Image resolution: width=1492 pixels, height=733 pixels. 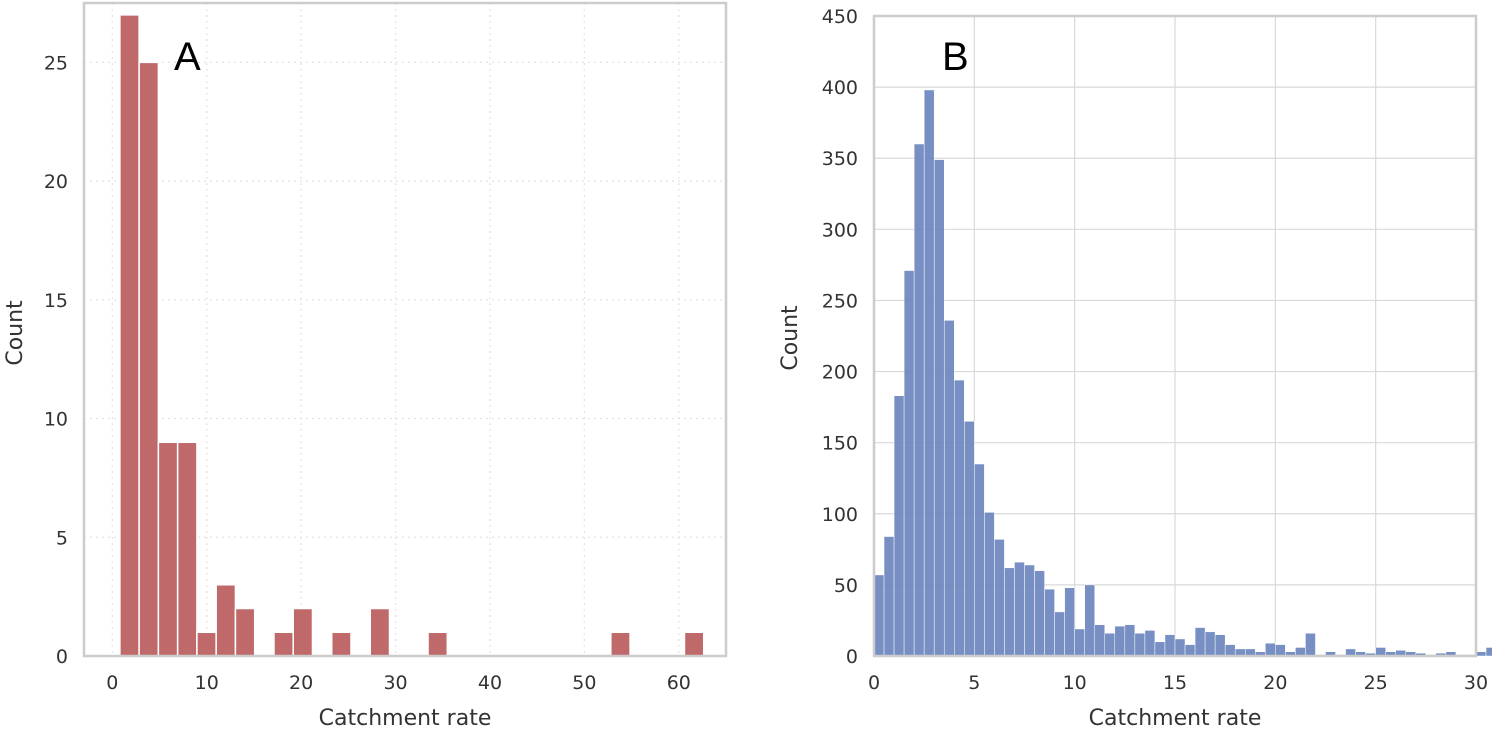 I want to click on x-tick-label-3: 30, so click(x=395, y=683).